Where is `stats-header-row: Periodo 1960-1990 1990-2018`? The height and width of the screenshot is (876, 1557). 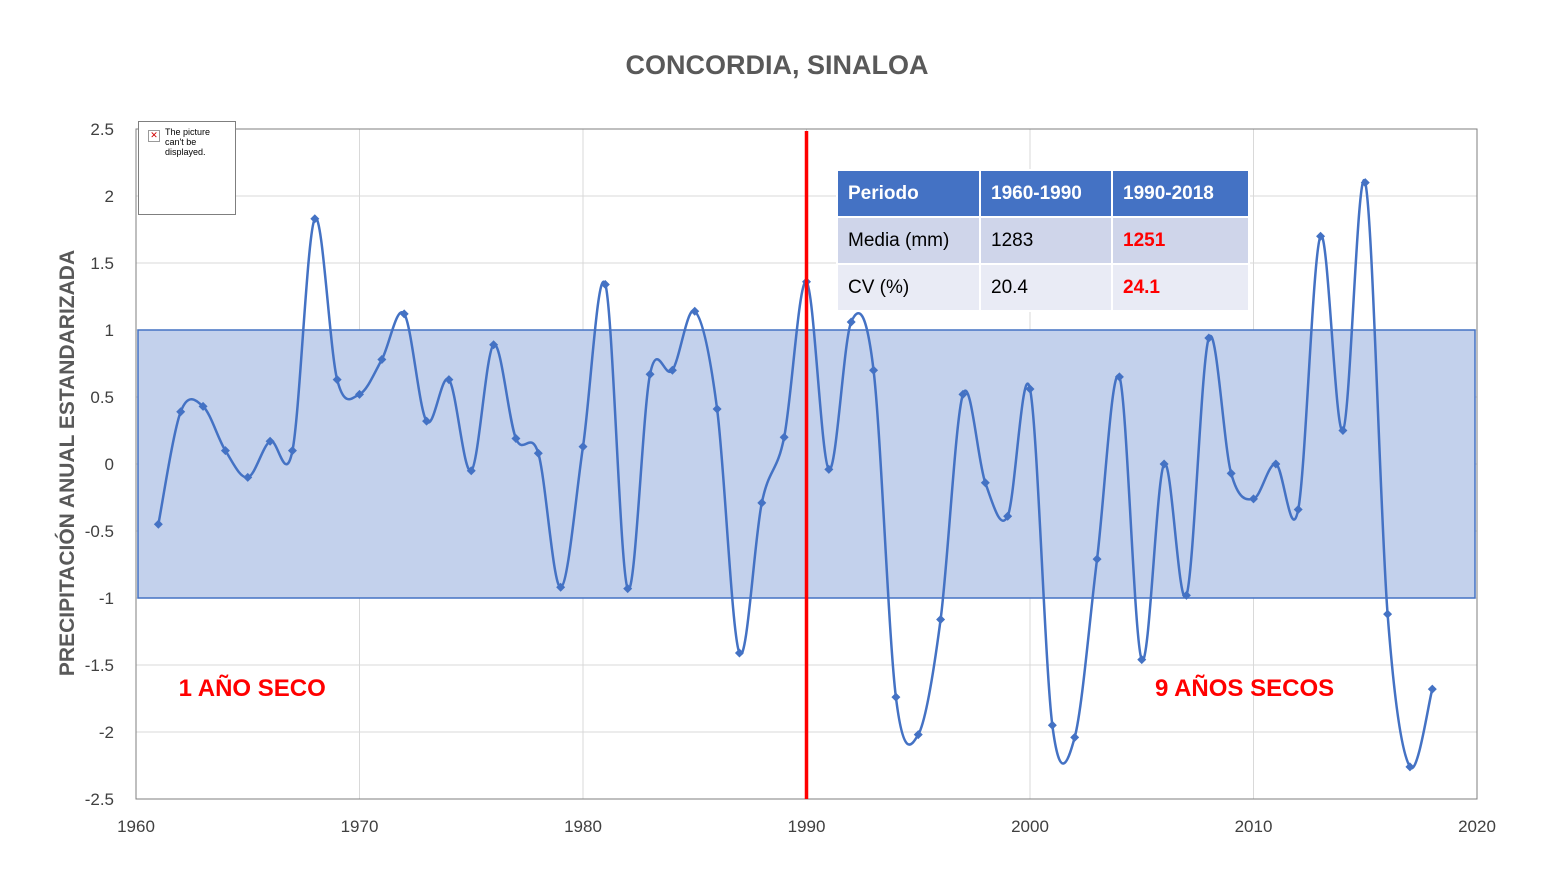 stats-header-row: Periodo 1960-1990 1990-2018 is located at coordinates (1043, 193).